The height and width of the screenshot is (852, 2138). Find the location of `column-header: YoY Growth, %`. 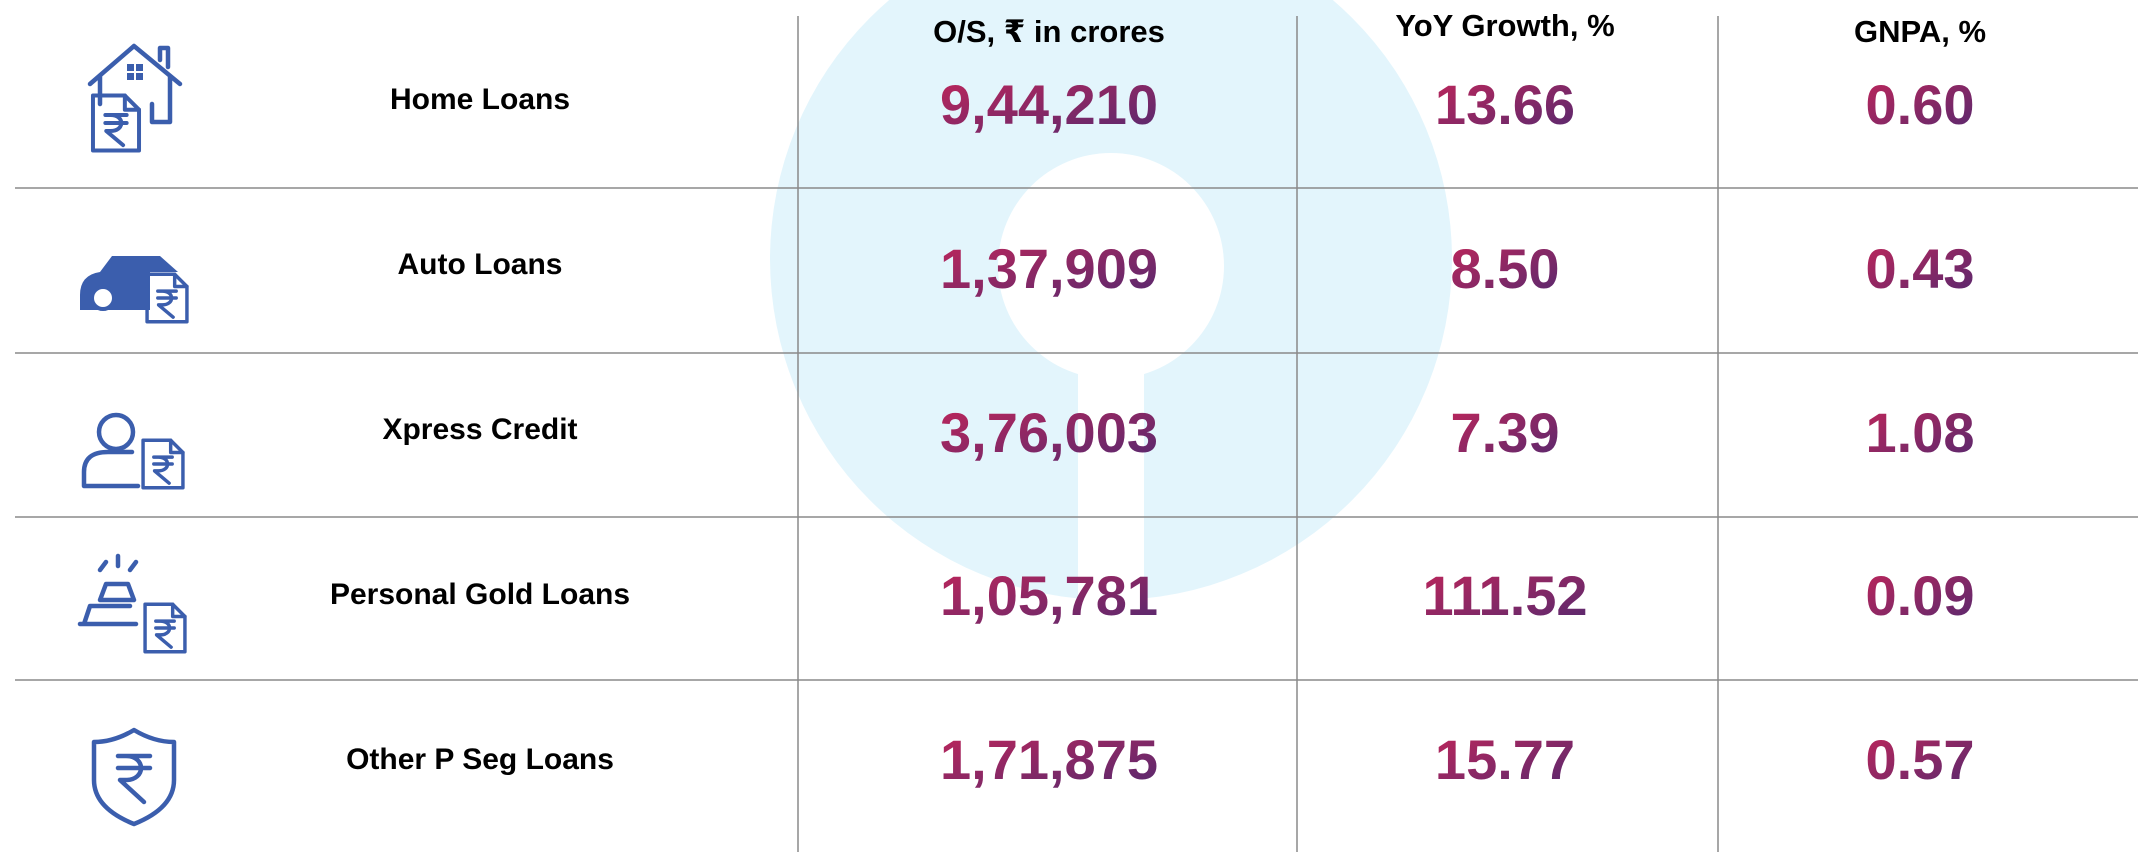

column-header: YoY Growth, % is located at coordinates (1504, 25).